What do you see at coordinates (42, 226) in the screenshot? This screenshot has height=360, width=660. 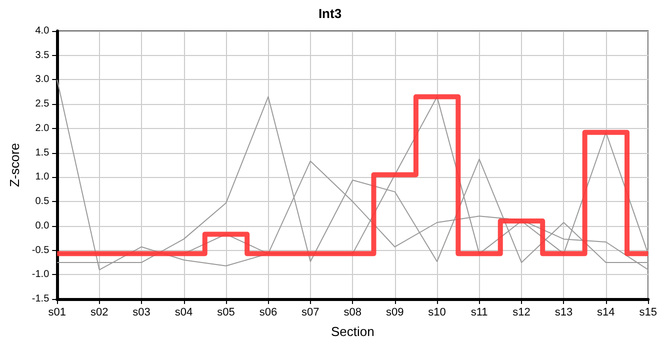 I see `y-tick-label: 0.0` at bounding box center [42, 226].